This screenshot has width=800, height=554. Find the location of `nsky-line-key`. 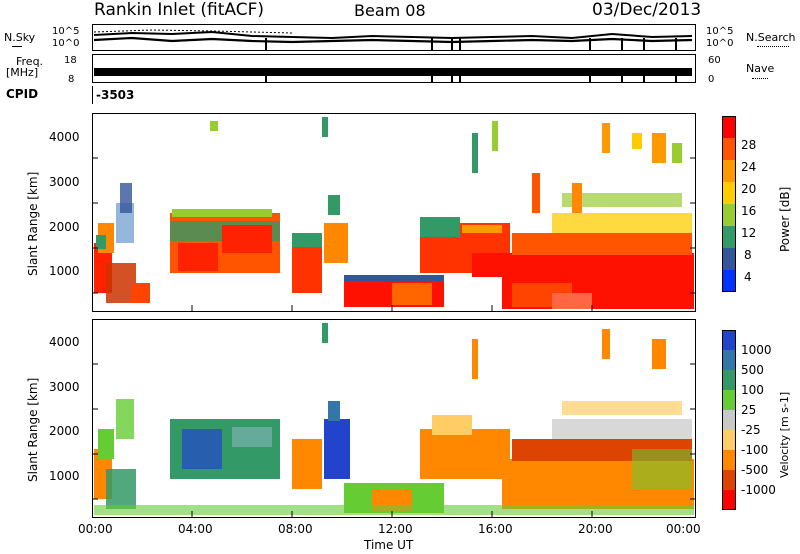

nsky-line-key is located at coordinates (17, 46).